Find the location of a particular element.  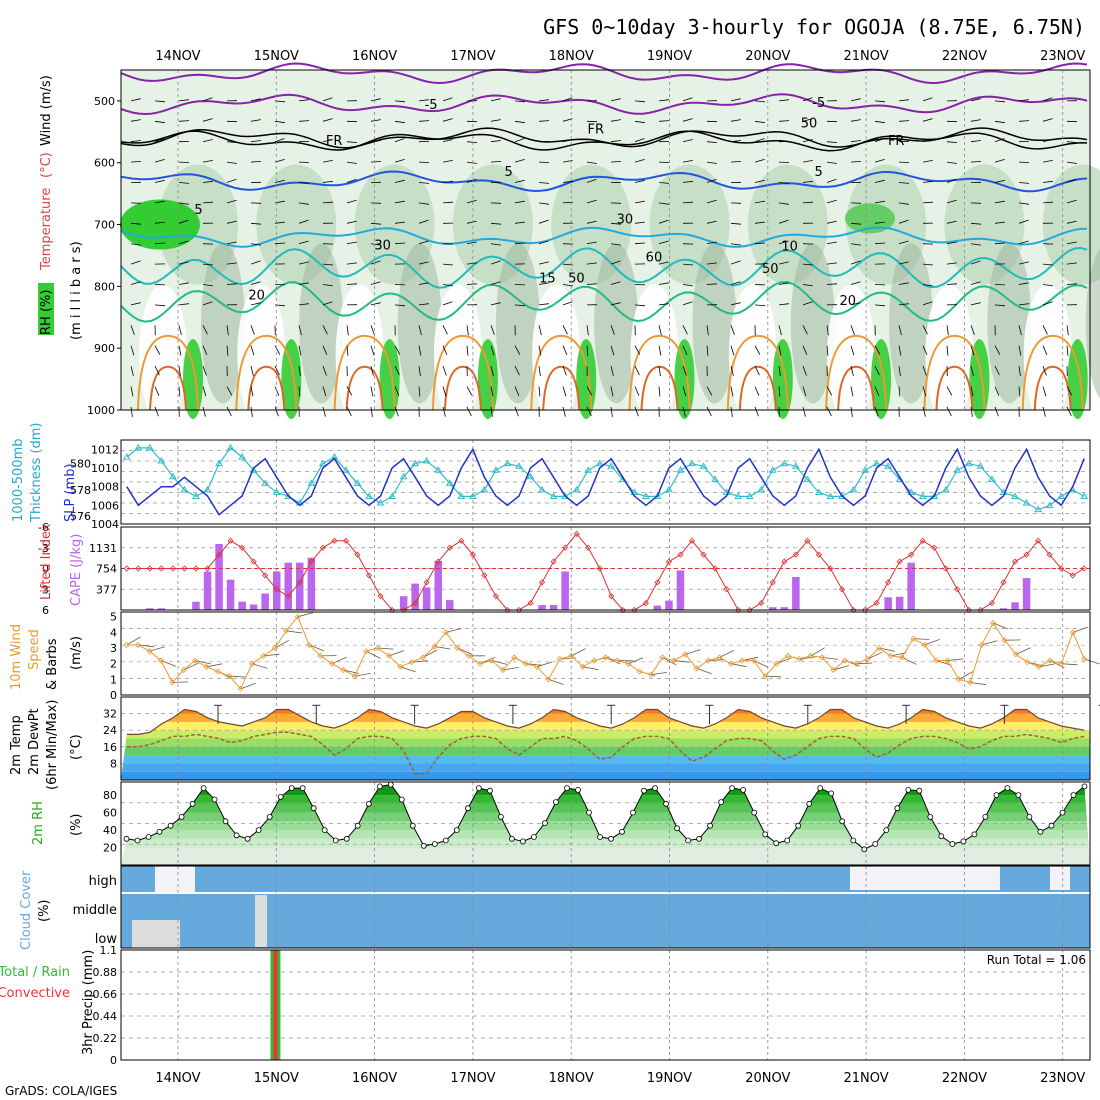

precip-label-3: 3hr Precip (mm) is located at coordinates (88, 1002).